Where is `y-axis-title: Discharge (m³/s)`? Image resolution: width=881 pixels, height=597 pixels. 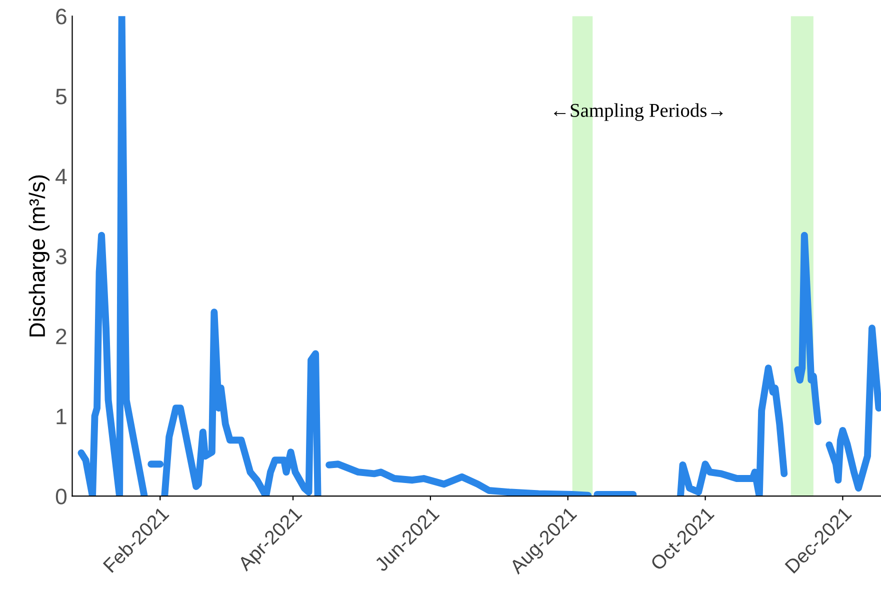
y-axis-title: Discharge (m³/s) is located at coordinates (39, 255).